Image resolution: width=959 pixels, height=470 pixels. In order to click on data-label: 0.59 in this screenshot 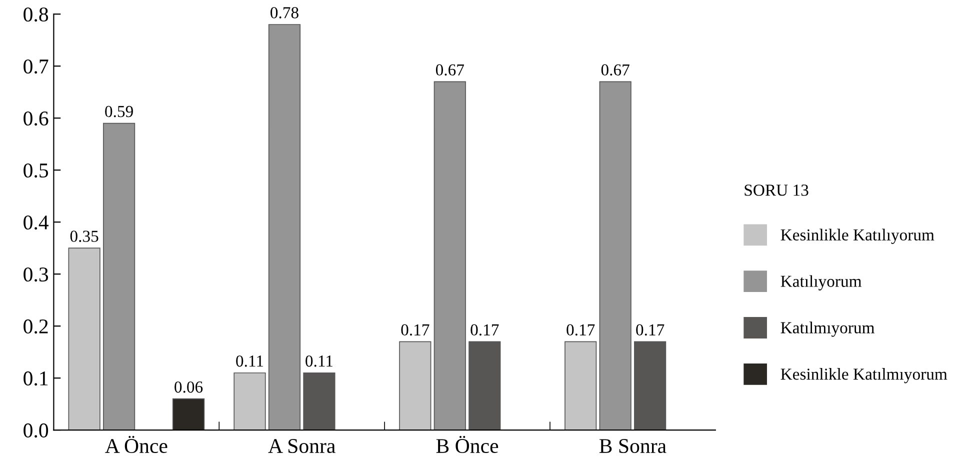, I will do `click(119, 112)`.